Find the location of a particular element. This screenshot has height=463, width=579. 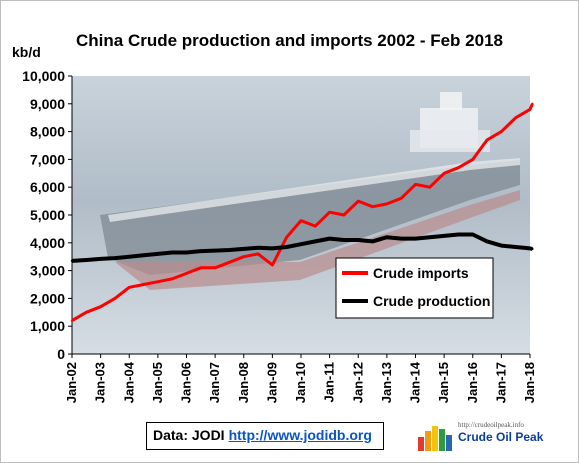

y-tick-label: 9,000 is located at coordinates (47, 104).